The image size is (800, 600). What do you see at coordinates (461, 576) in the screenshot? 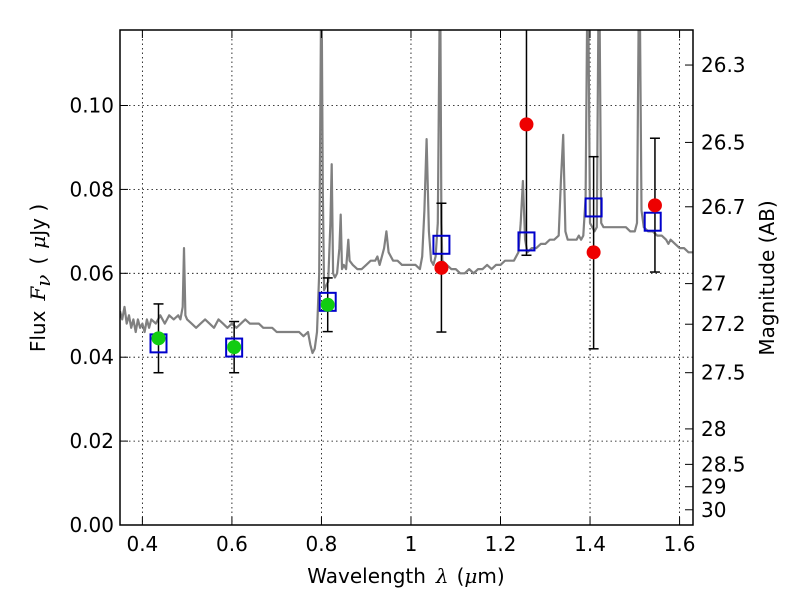
I see `x-axis-label-open: (` at bounding box center [461, 576].